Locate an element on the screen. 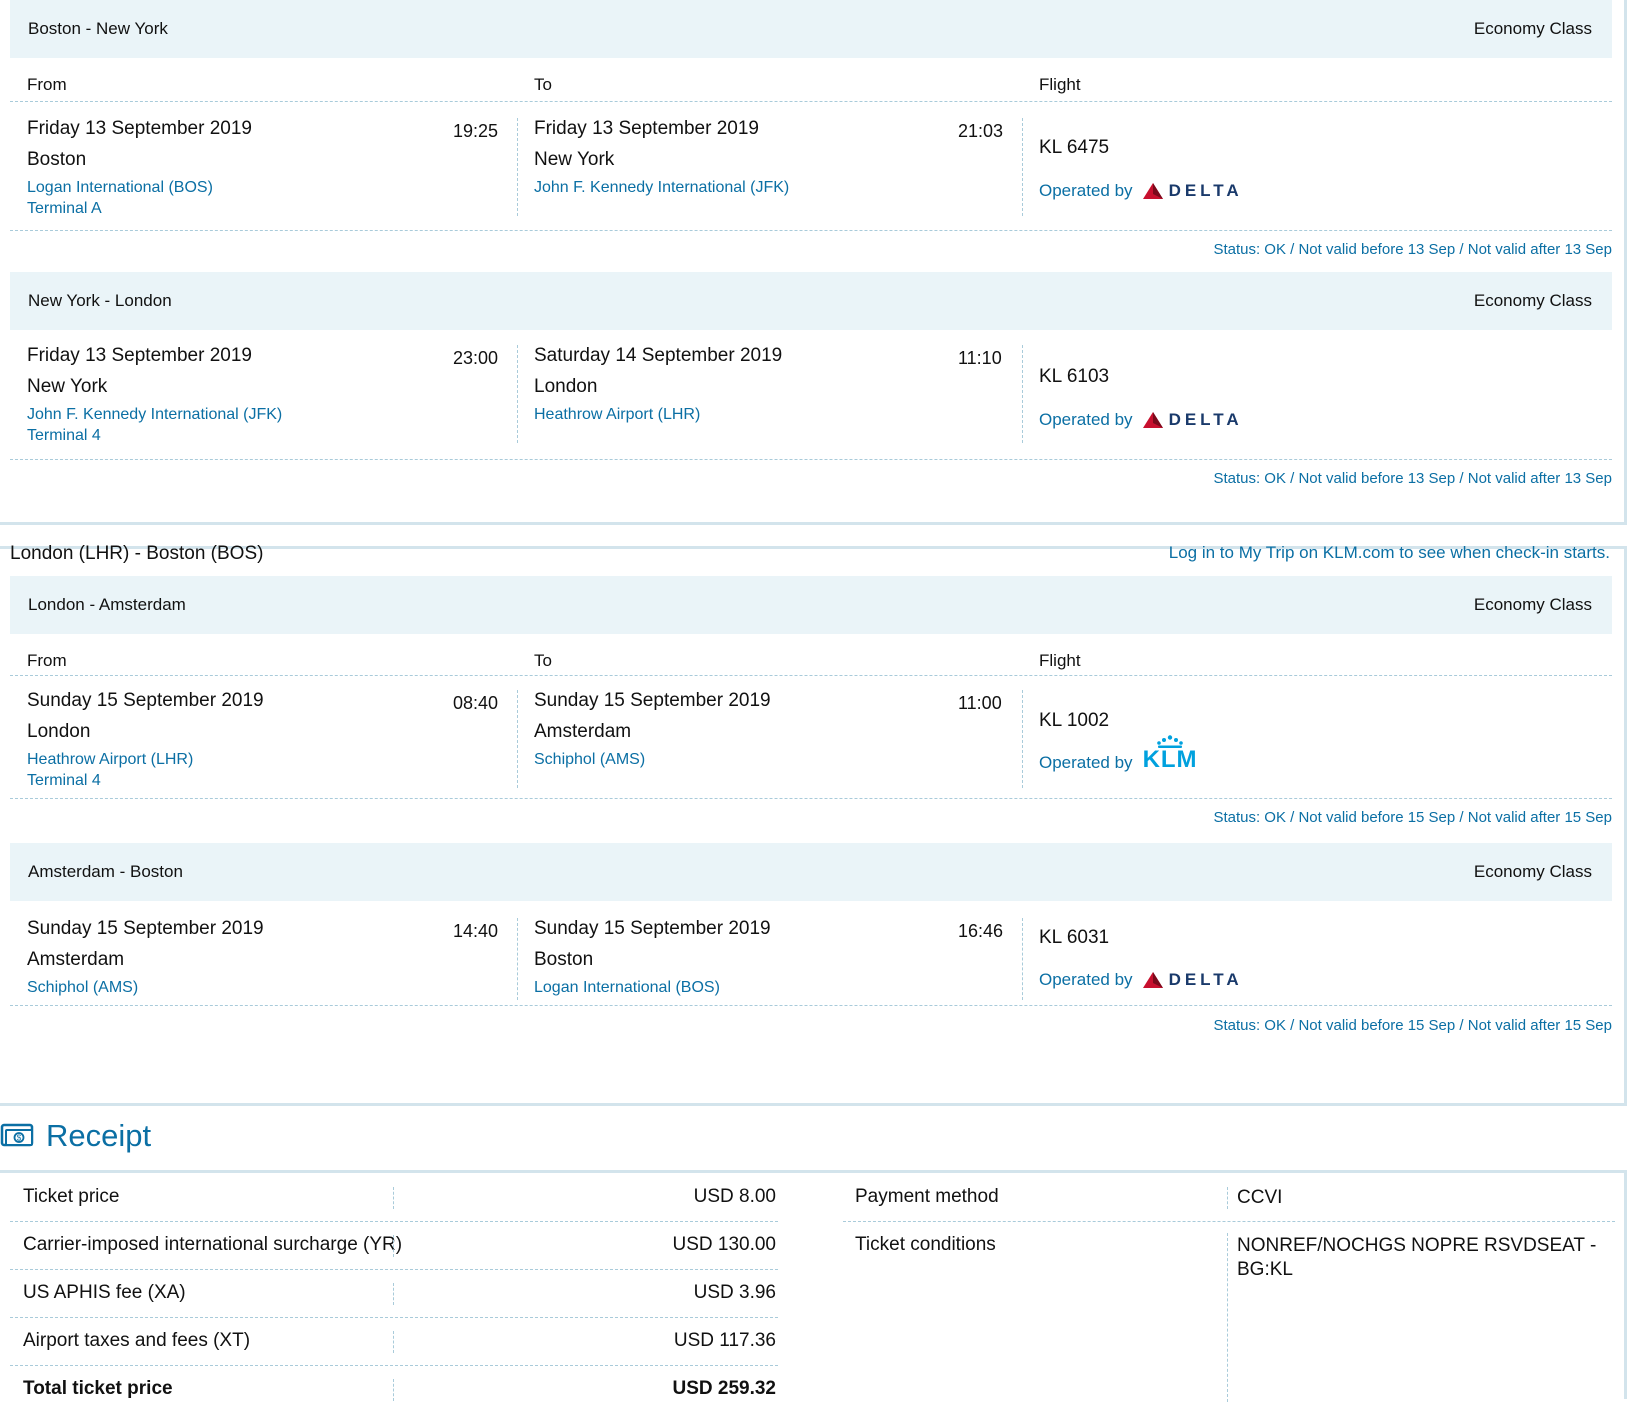  arrival-airport-link: Logan International (BOS) is located at coordinates (627, 987).